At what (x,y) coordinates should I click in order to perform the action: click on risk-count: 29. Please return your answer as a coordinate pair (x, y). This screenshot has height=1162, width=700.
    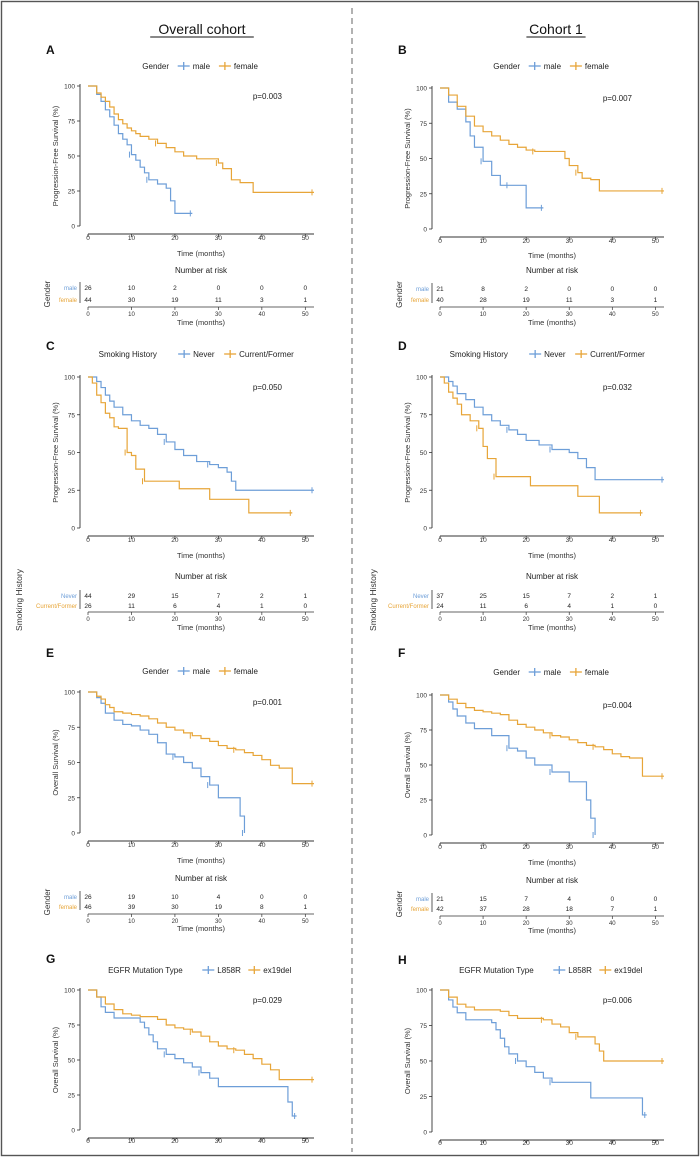
    Looking at the image, I should click on (132, 596).